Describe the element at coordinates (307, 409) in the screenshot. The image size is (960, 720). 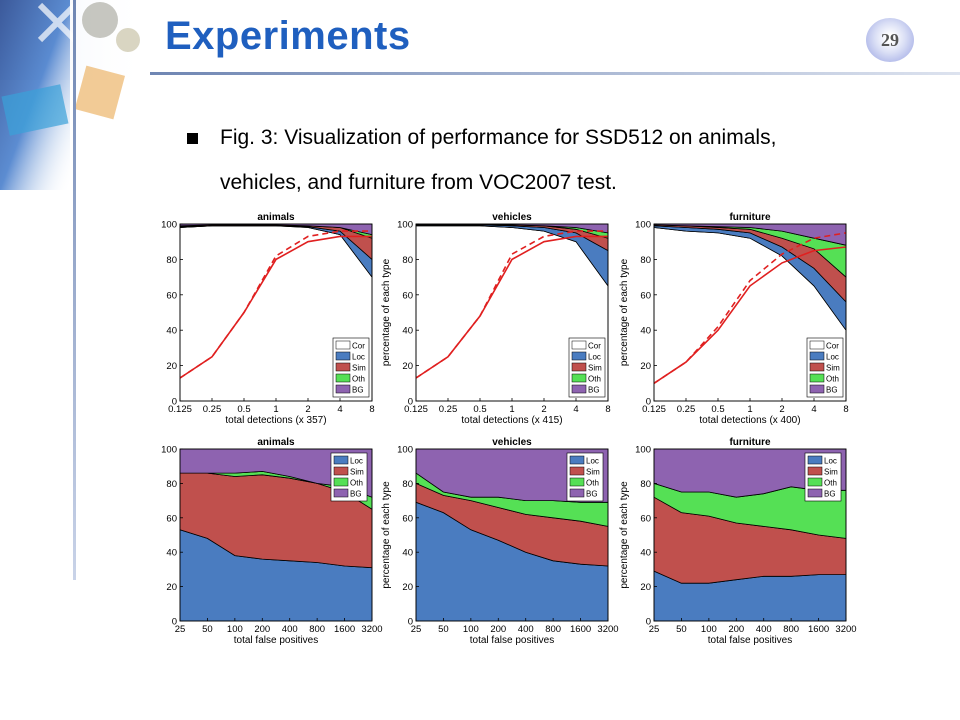
I see `x-tick-label: 2` at that location.